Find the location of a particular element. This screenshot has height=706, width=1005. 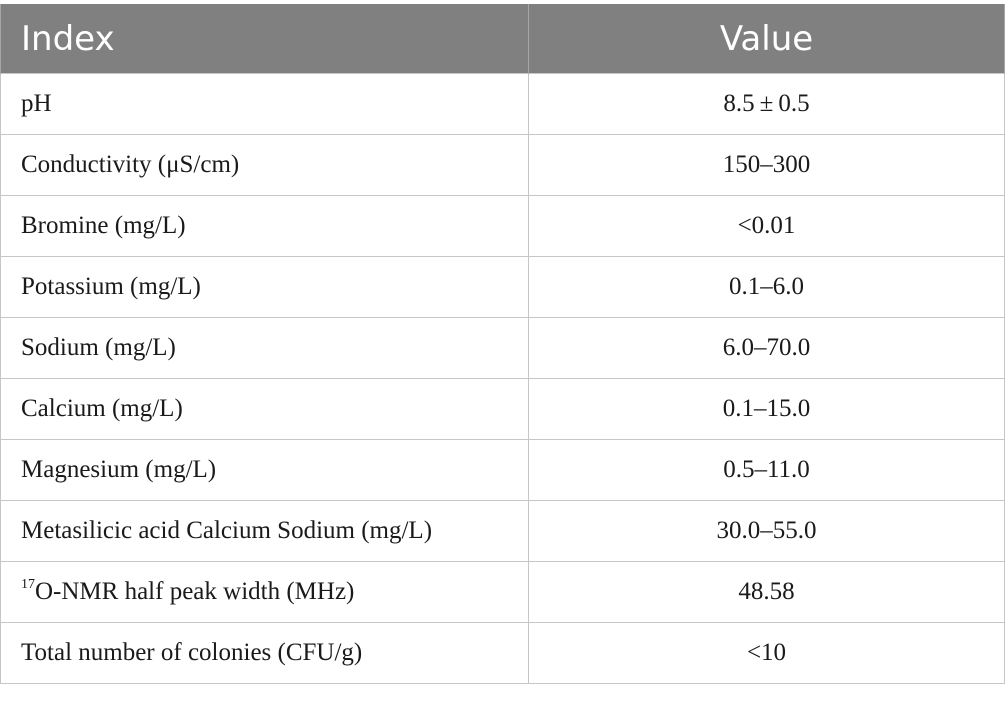

isotope-superscript: 17 is located at coordinates (28, 584).